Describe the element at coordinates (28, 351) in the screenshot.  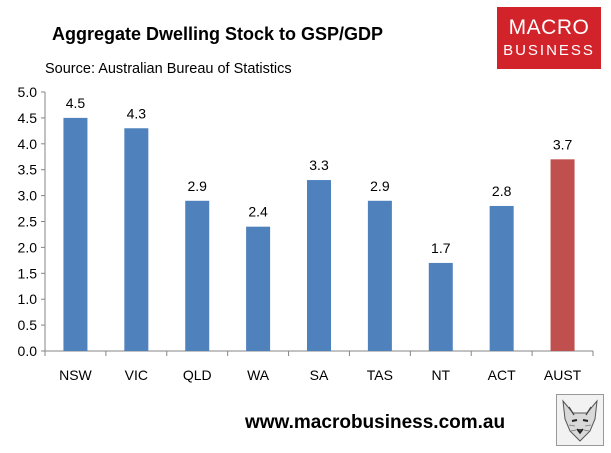
I see `y-tick-label: 0.0` at that location.